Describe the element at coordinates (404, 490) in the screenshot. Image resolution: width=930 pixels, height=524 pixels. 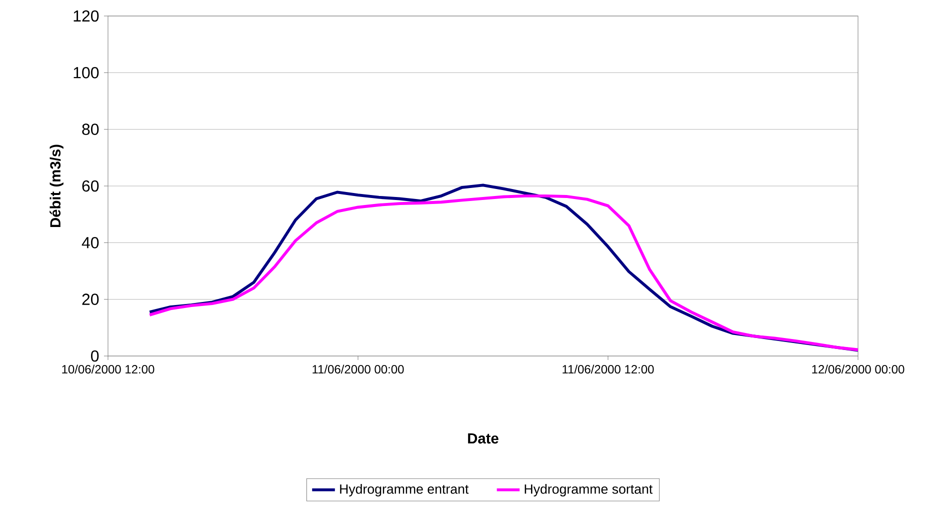
I see `legend-label: Hydrogramme entrant` at that location.